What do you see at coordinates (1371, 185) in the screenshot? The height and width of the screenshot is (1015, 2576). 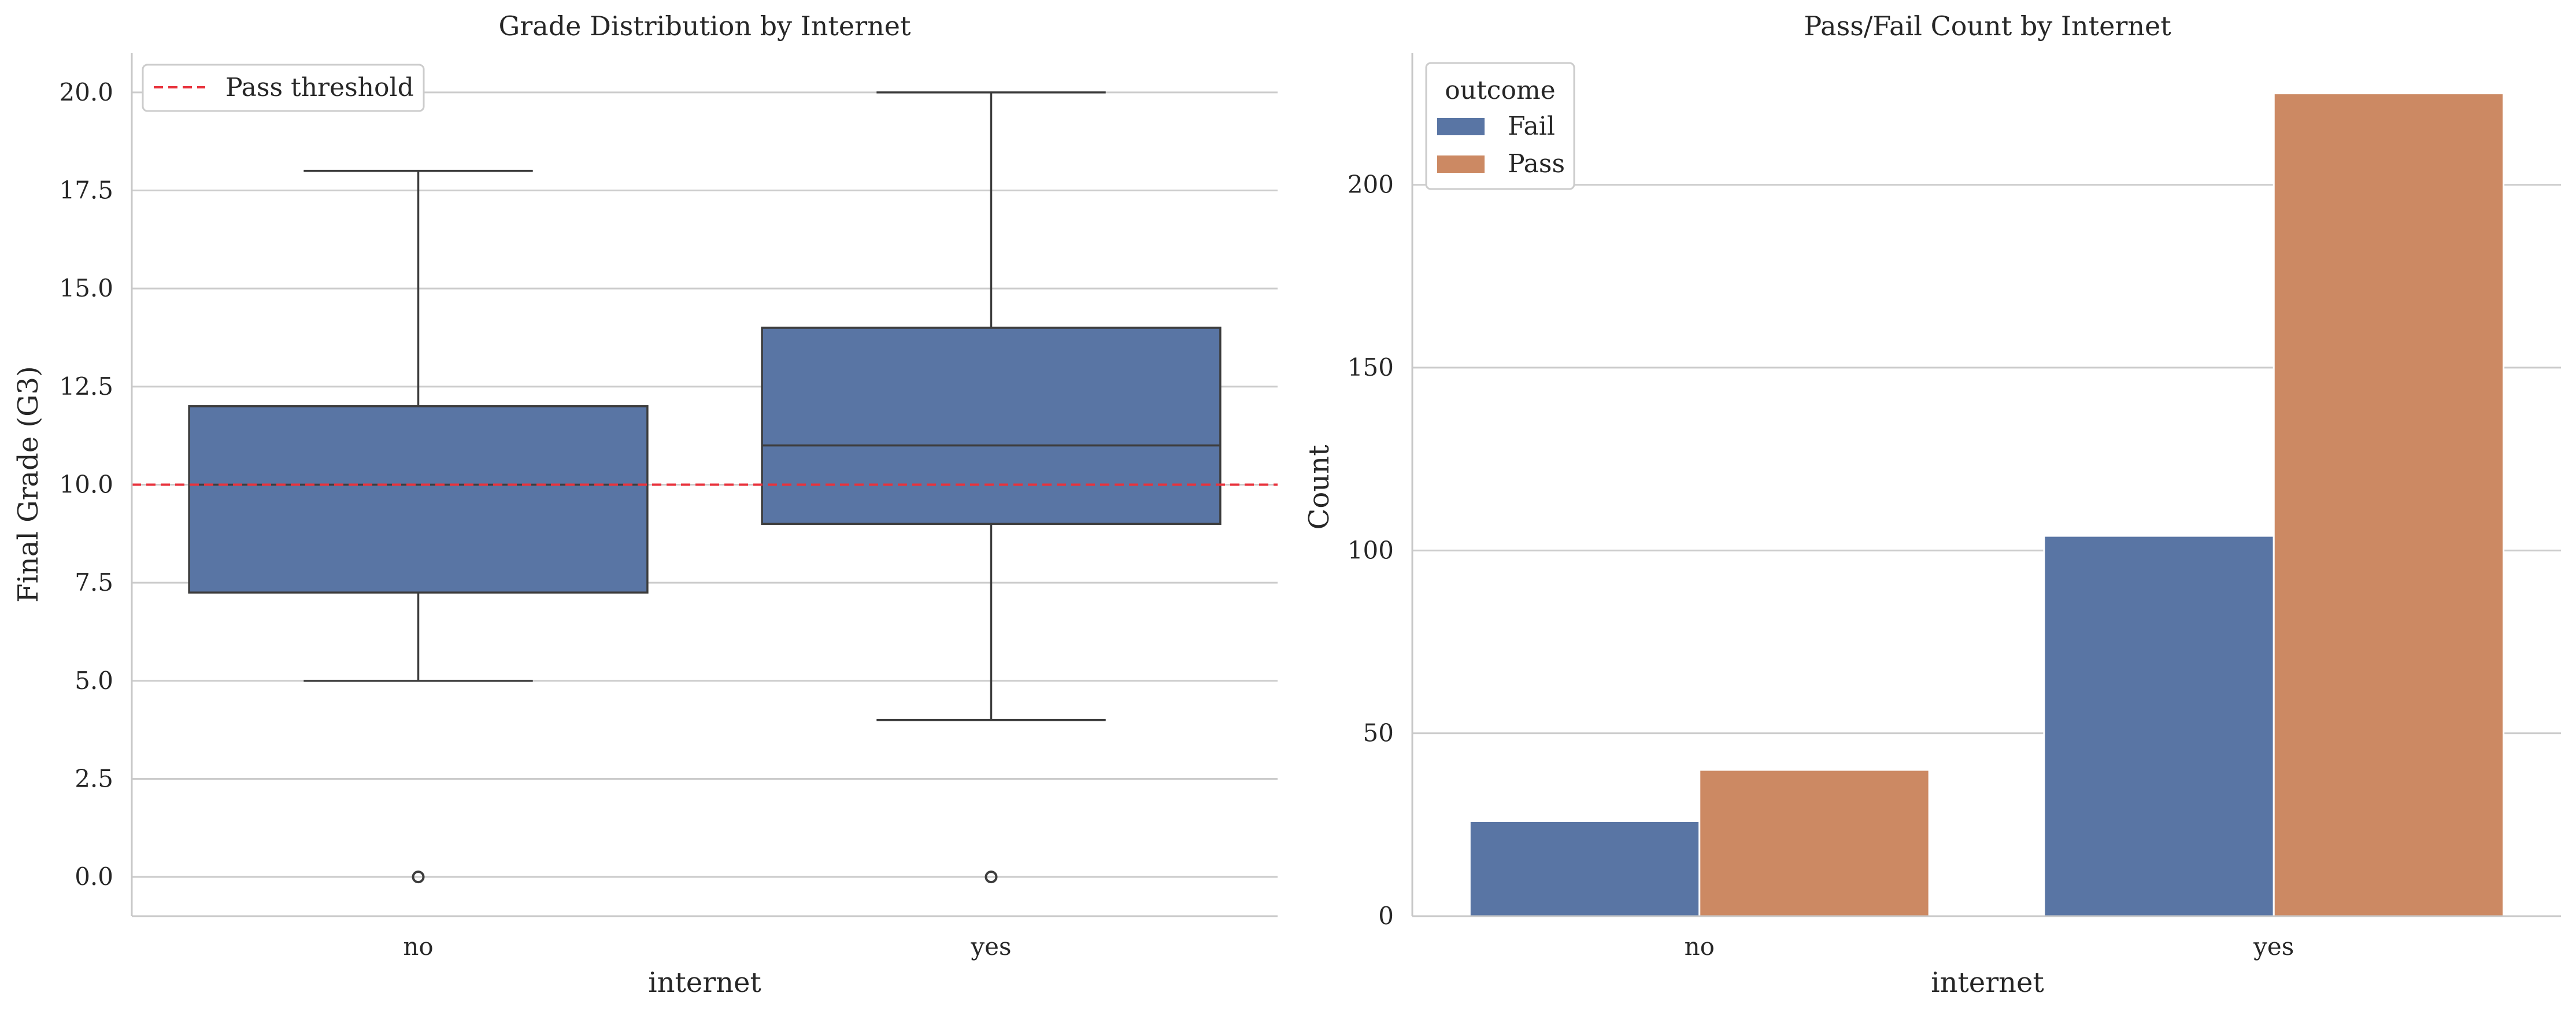 I see `y-tick-label: 200` at bounding box center [1371, 185].